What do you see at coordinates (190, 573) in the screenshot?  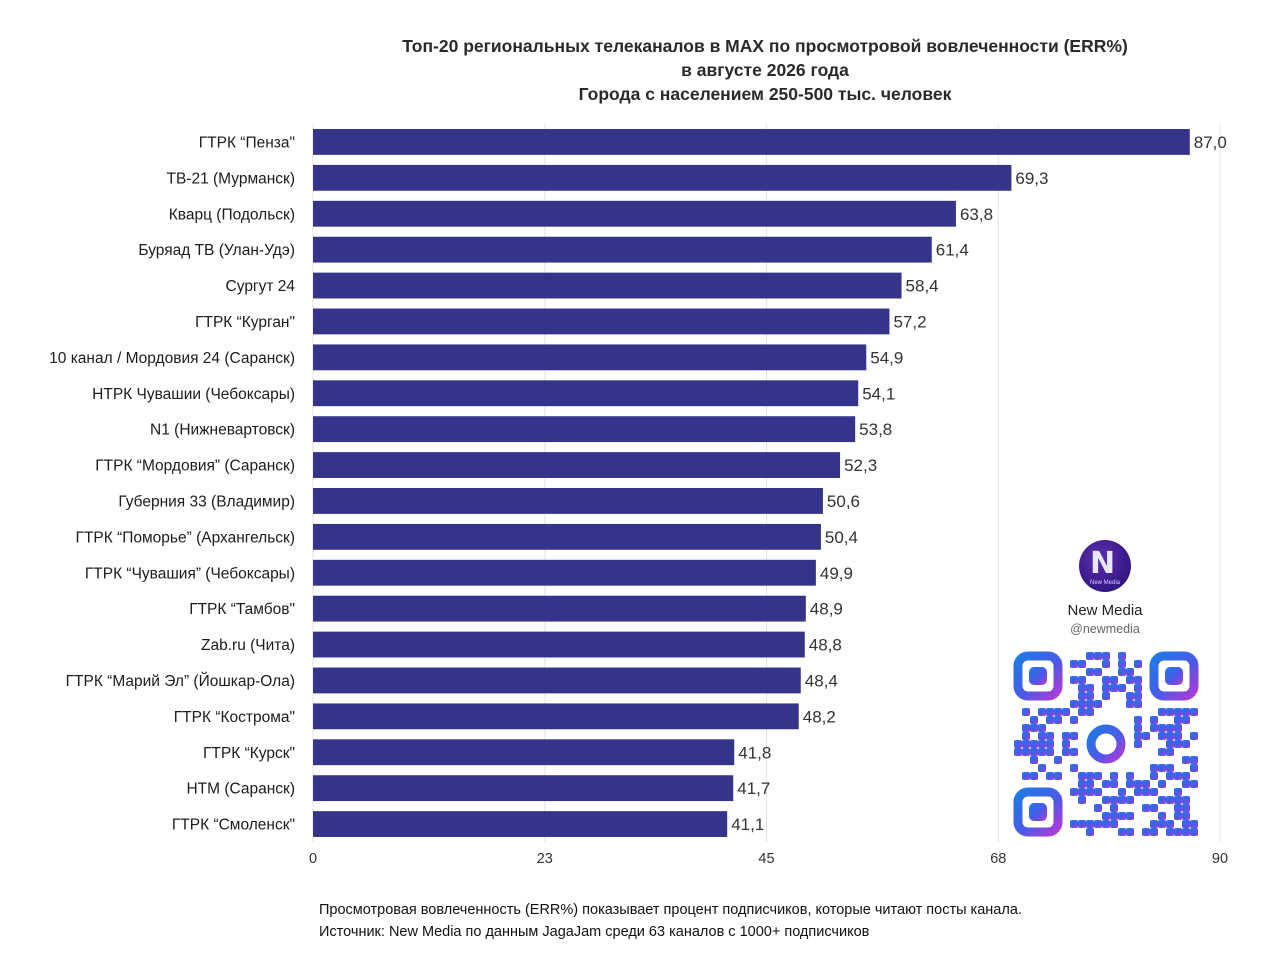 I see `category-label: ГТРК “Чувашия” (Чебоксары)` at bounding box center [190, 573].